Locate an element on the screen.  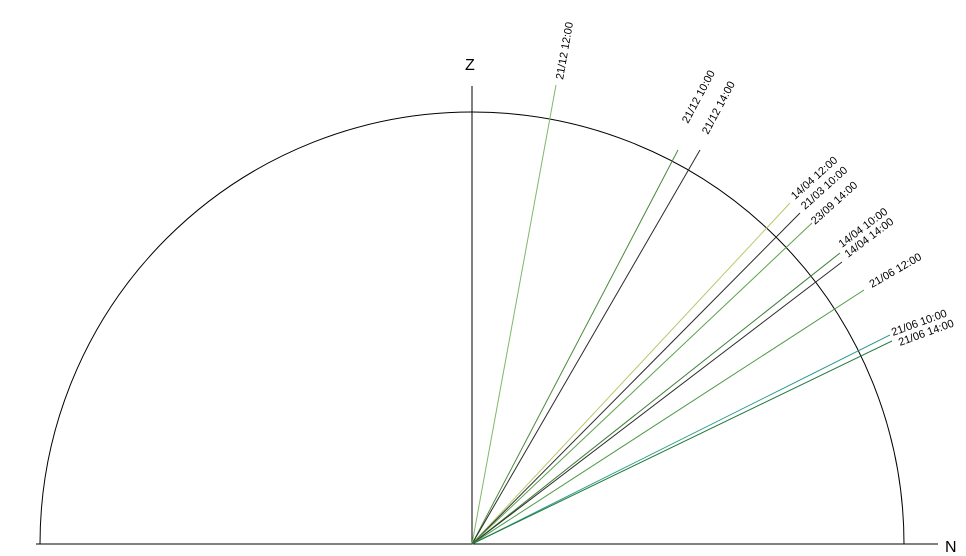
ray-label: 21/06 12:00 is located at coordinates (896, 270).